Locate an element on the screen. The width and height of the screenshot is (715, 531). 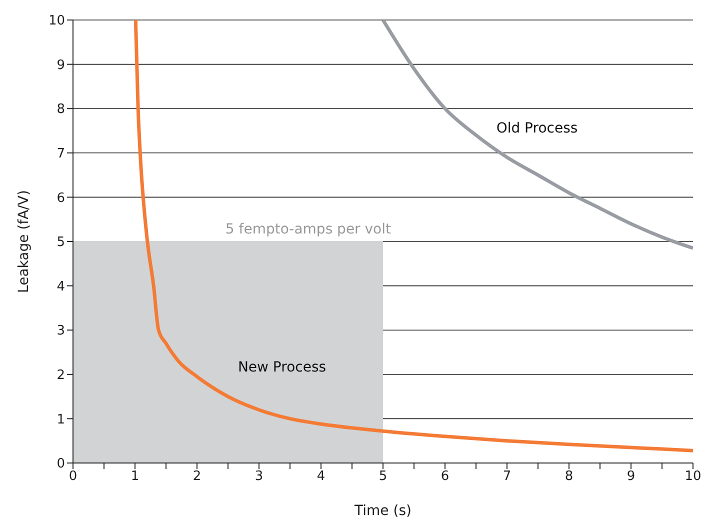
x-tick-label: 1 is located at coordinates (135, 476).